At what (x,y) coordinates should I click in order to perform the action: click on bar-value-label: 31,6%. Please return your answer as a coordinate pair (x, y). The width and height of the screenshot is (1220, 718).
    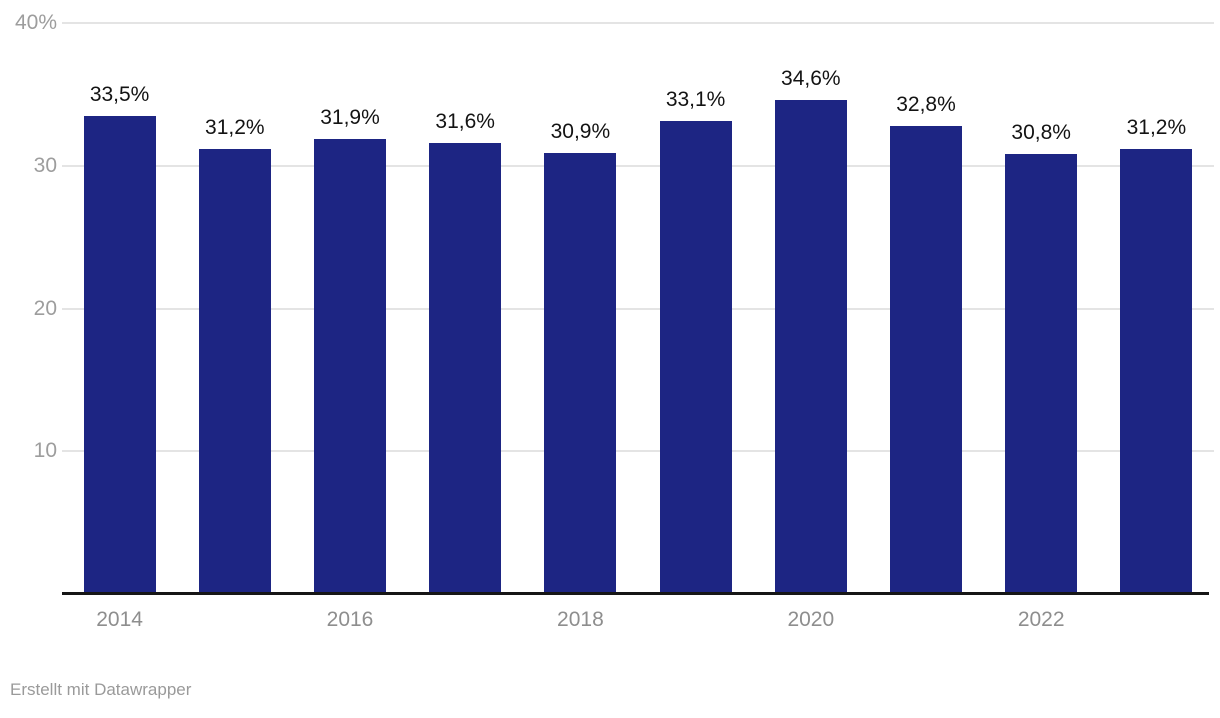
    Looking at the image, I should click on (465, 121).